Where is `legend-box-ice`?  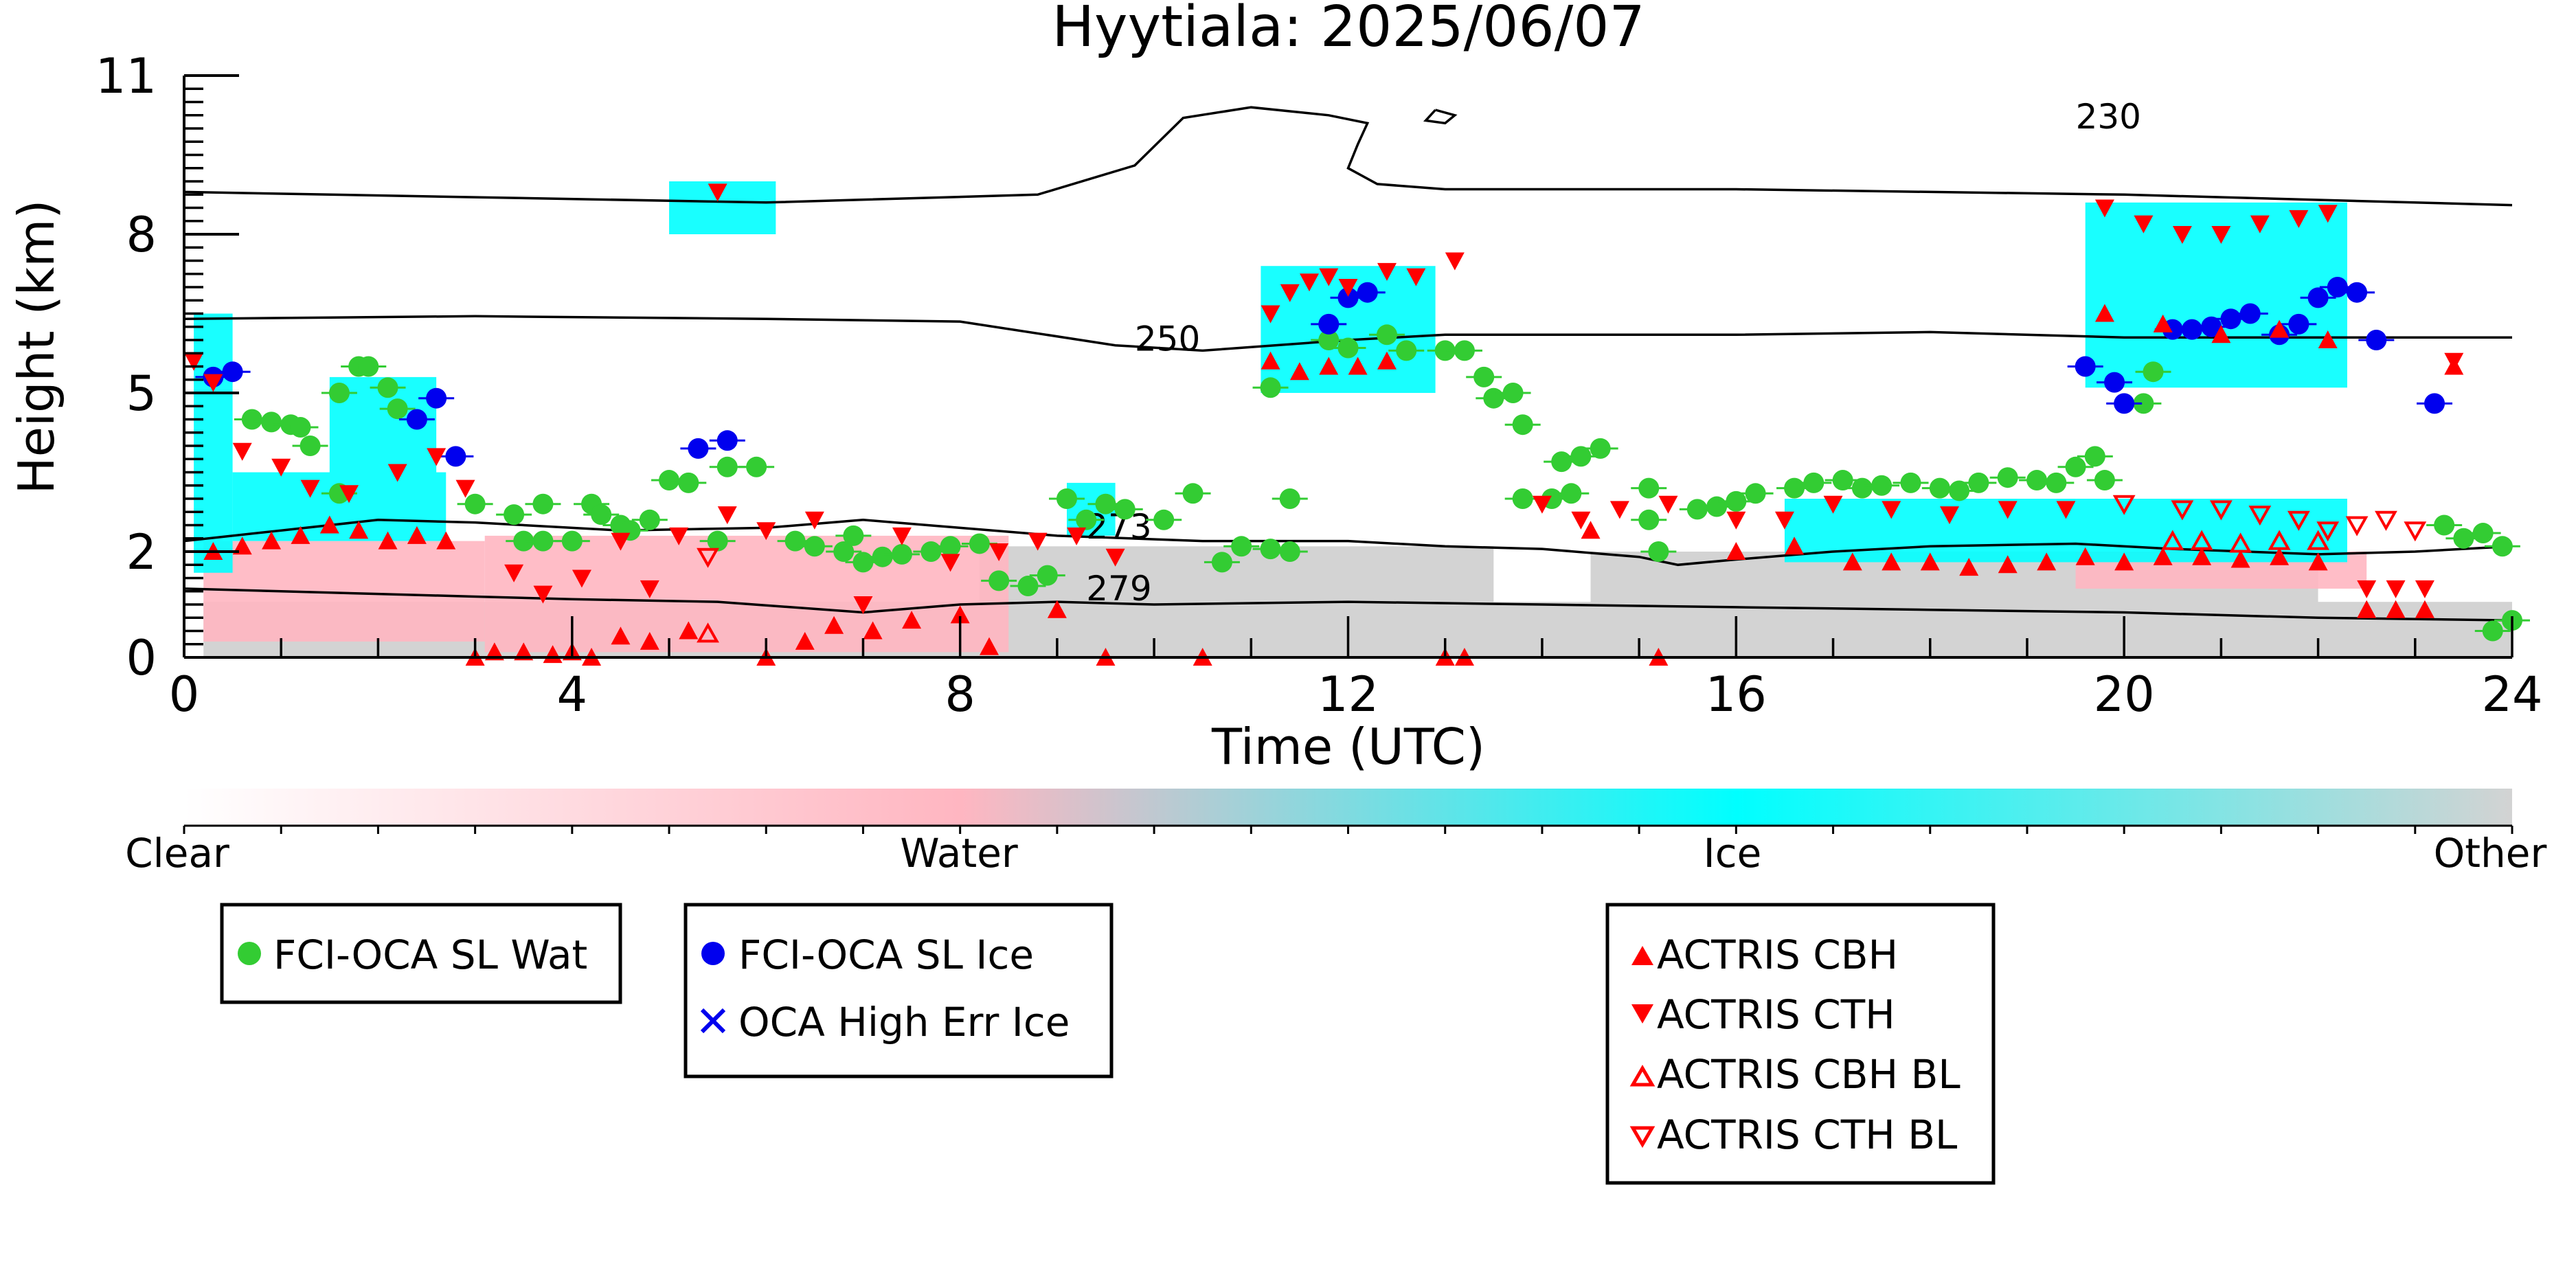 legend-box-ice is located at coordinates (898, 990).